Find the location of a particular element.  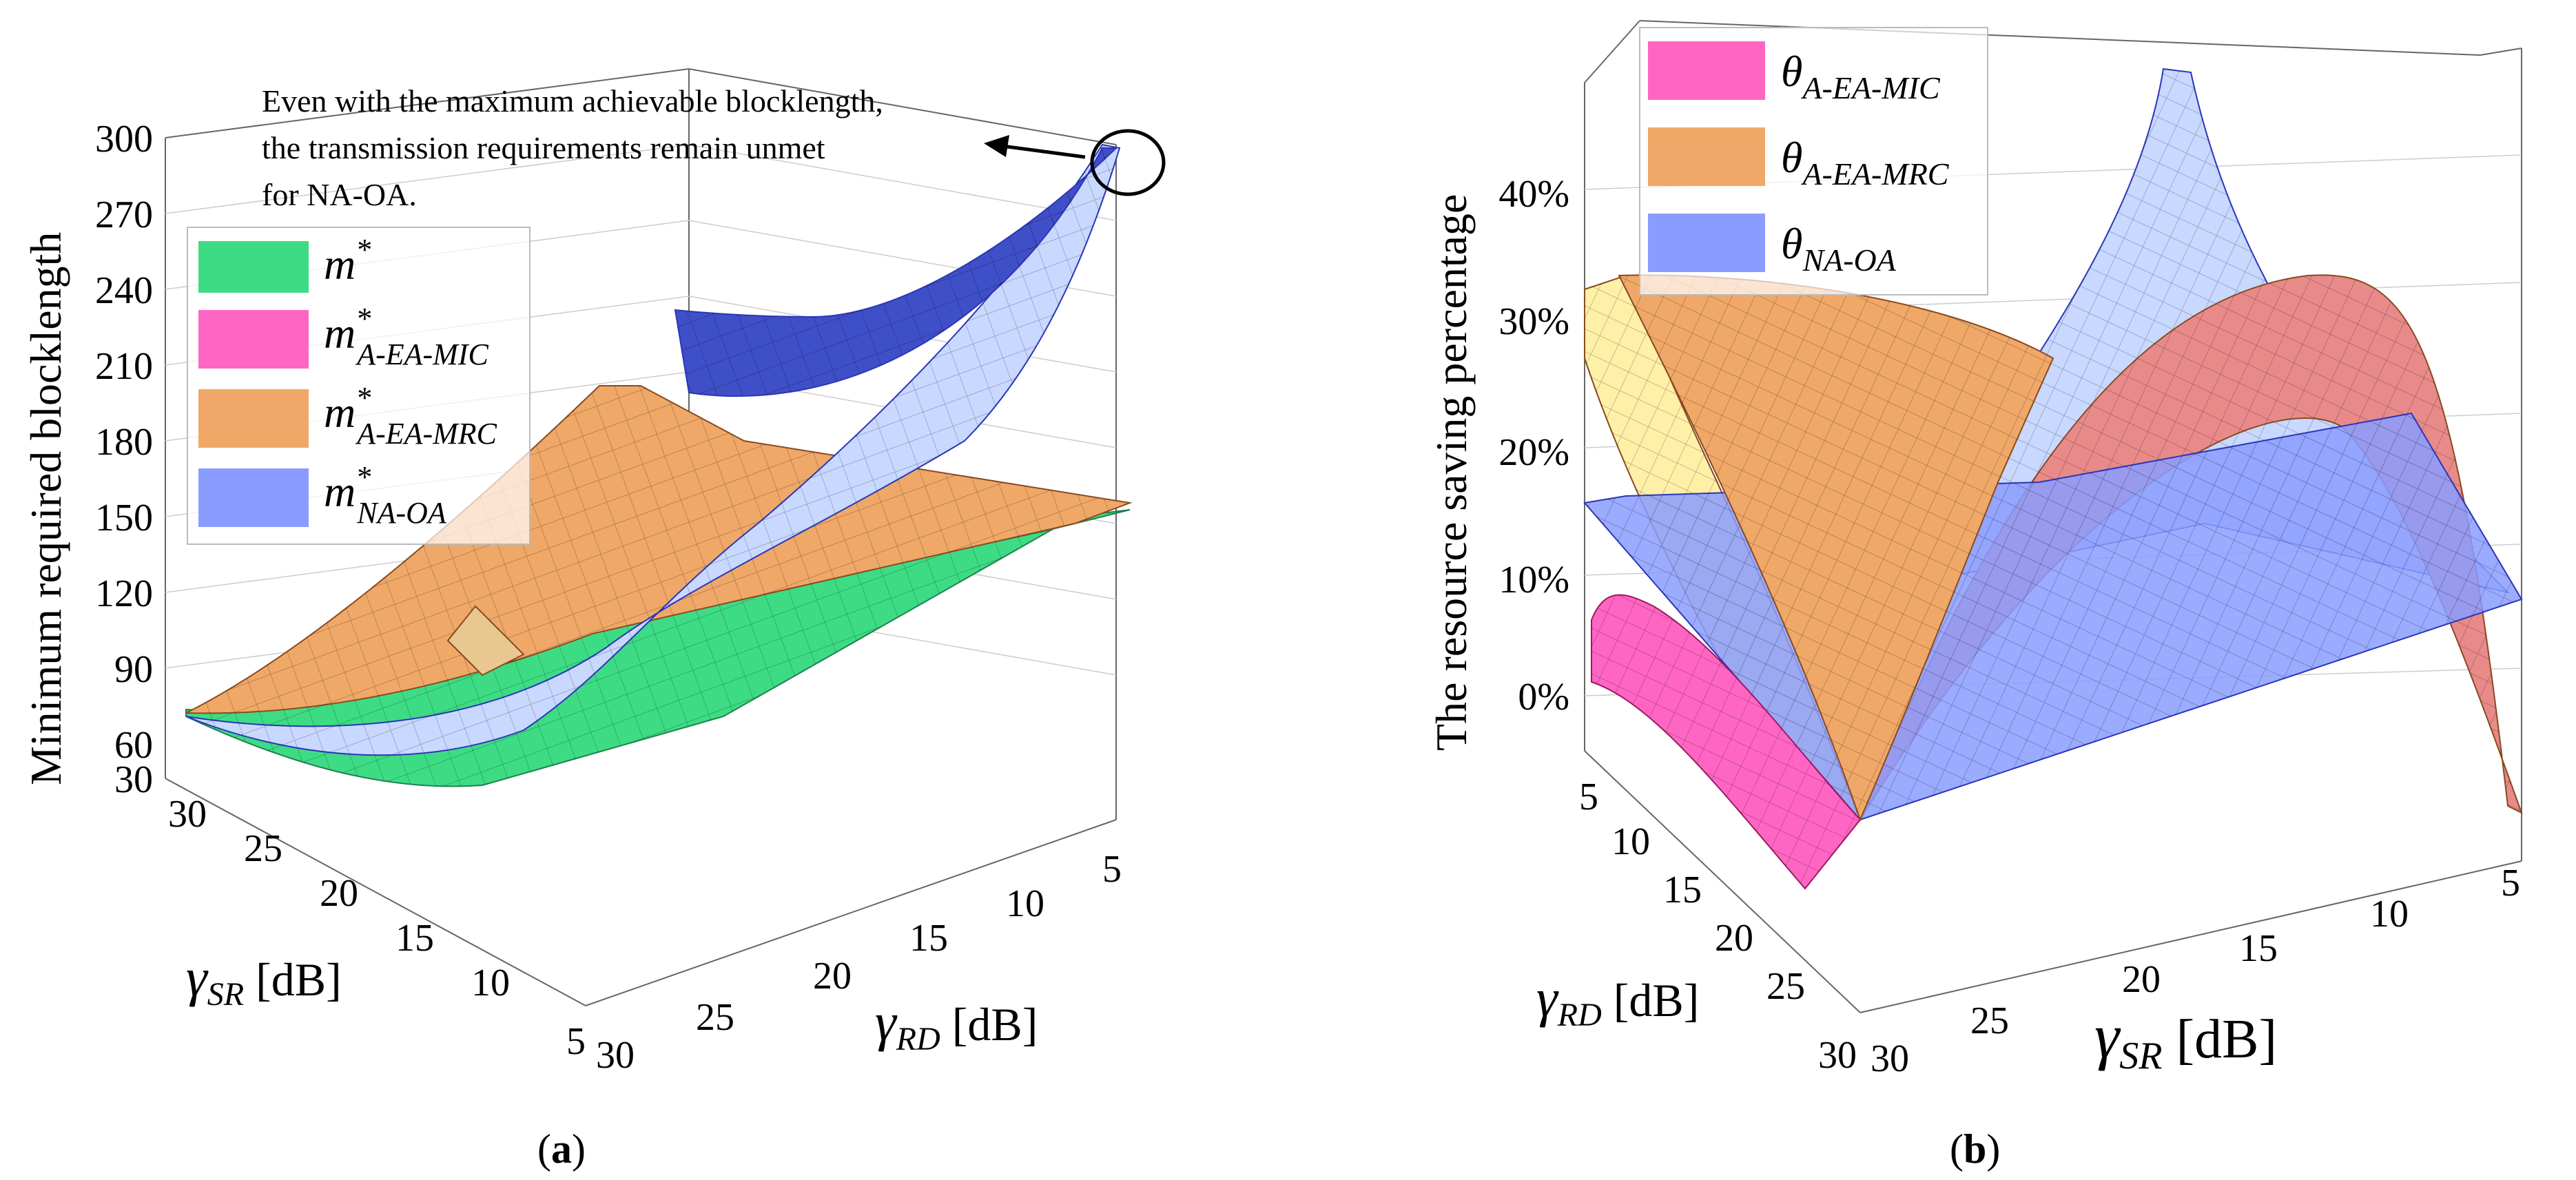

panel-a-caption: (a) is located at coordinates (561, 1149).